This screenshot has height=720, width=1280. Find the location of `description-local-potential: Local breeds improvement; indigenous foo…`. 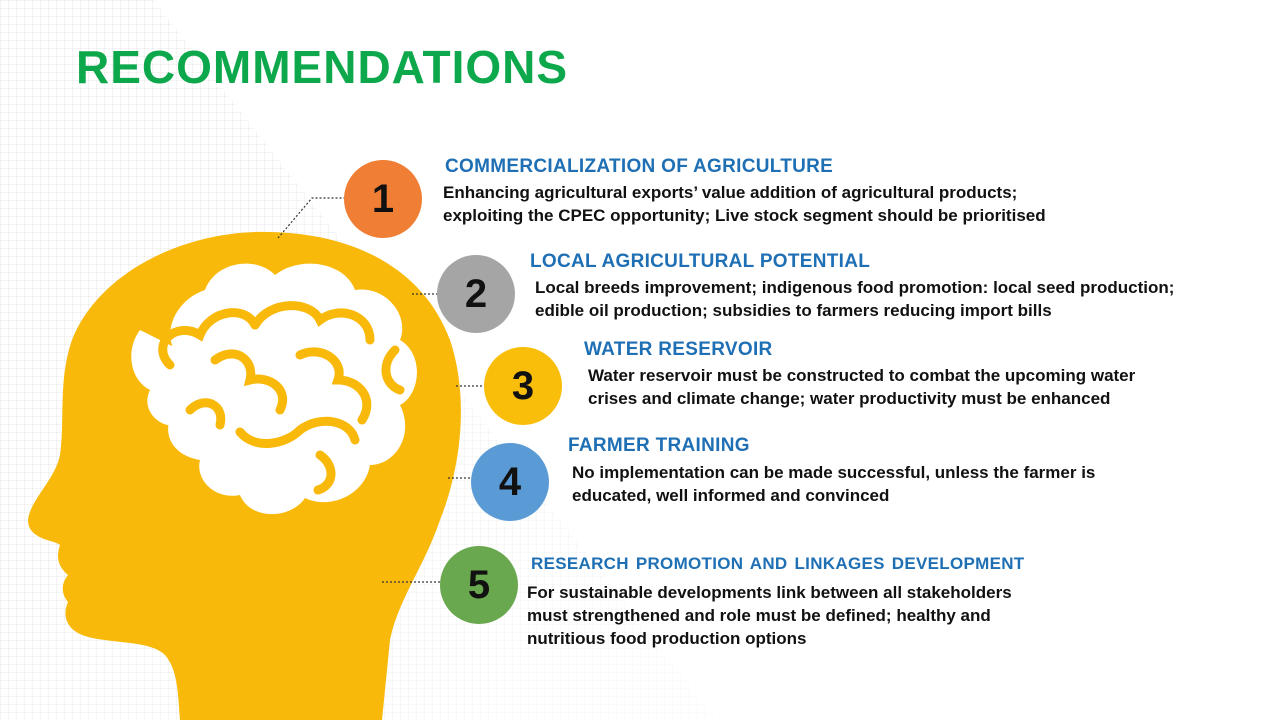

description-local-potential: Local breeds improvement; indigenous foo… is located at coordinates (854, 299).